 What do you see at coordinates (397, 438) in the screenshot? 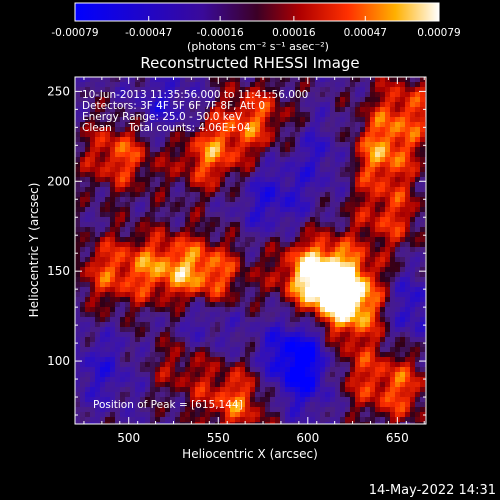
I see `x-tick-label: 650` at bounding box center [397, 438].